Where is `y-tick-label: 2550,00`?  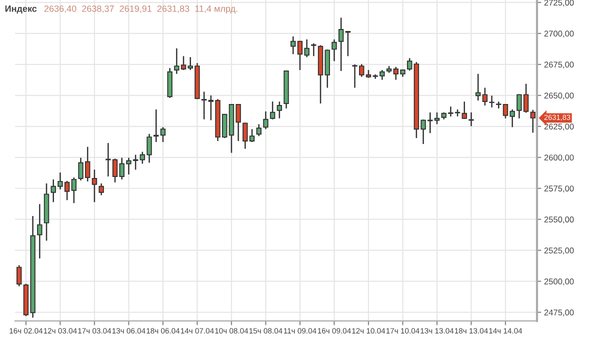 y-tick-label: 2550,00 is located at coordinates (559, 220).